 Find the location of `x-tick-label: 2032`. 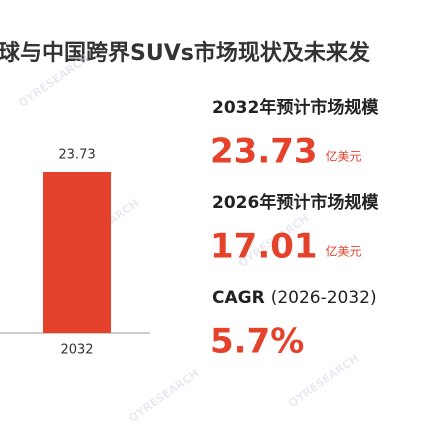

x-tick-label: 2032 is located at coordinates (76, 350).